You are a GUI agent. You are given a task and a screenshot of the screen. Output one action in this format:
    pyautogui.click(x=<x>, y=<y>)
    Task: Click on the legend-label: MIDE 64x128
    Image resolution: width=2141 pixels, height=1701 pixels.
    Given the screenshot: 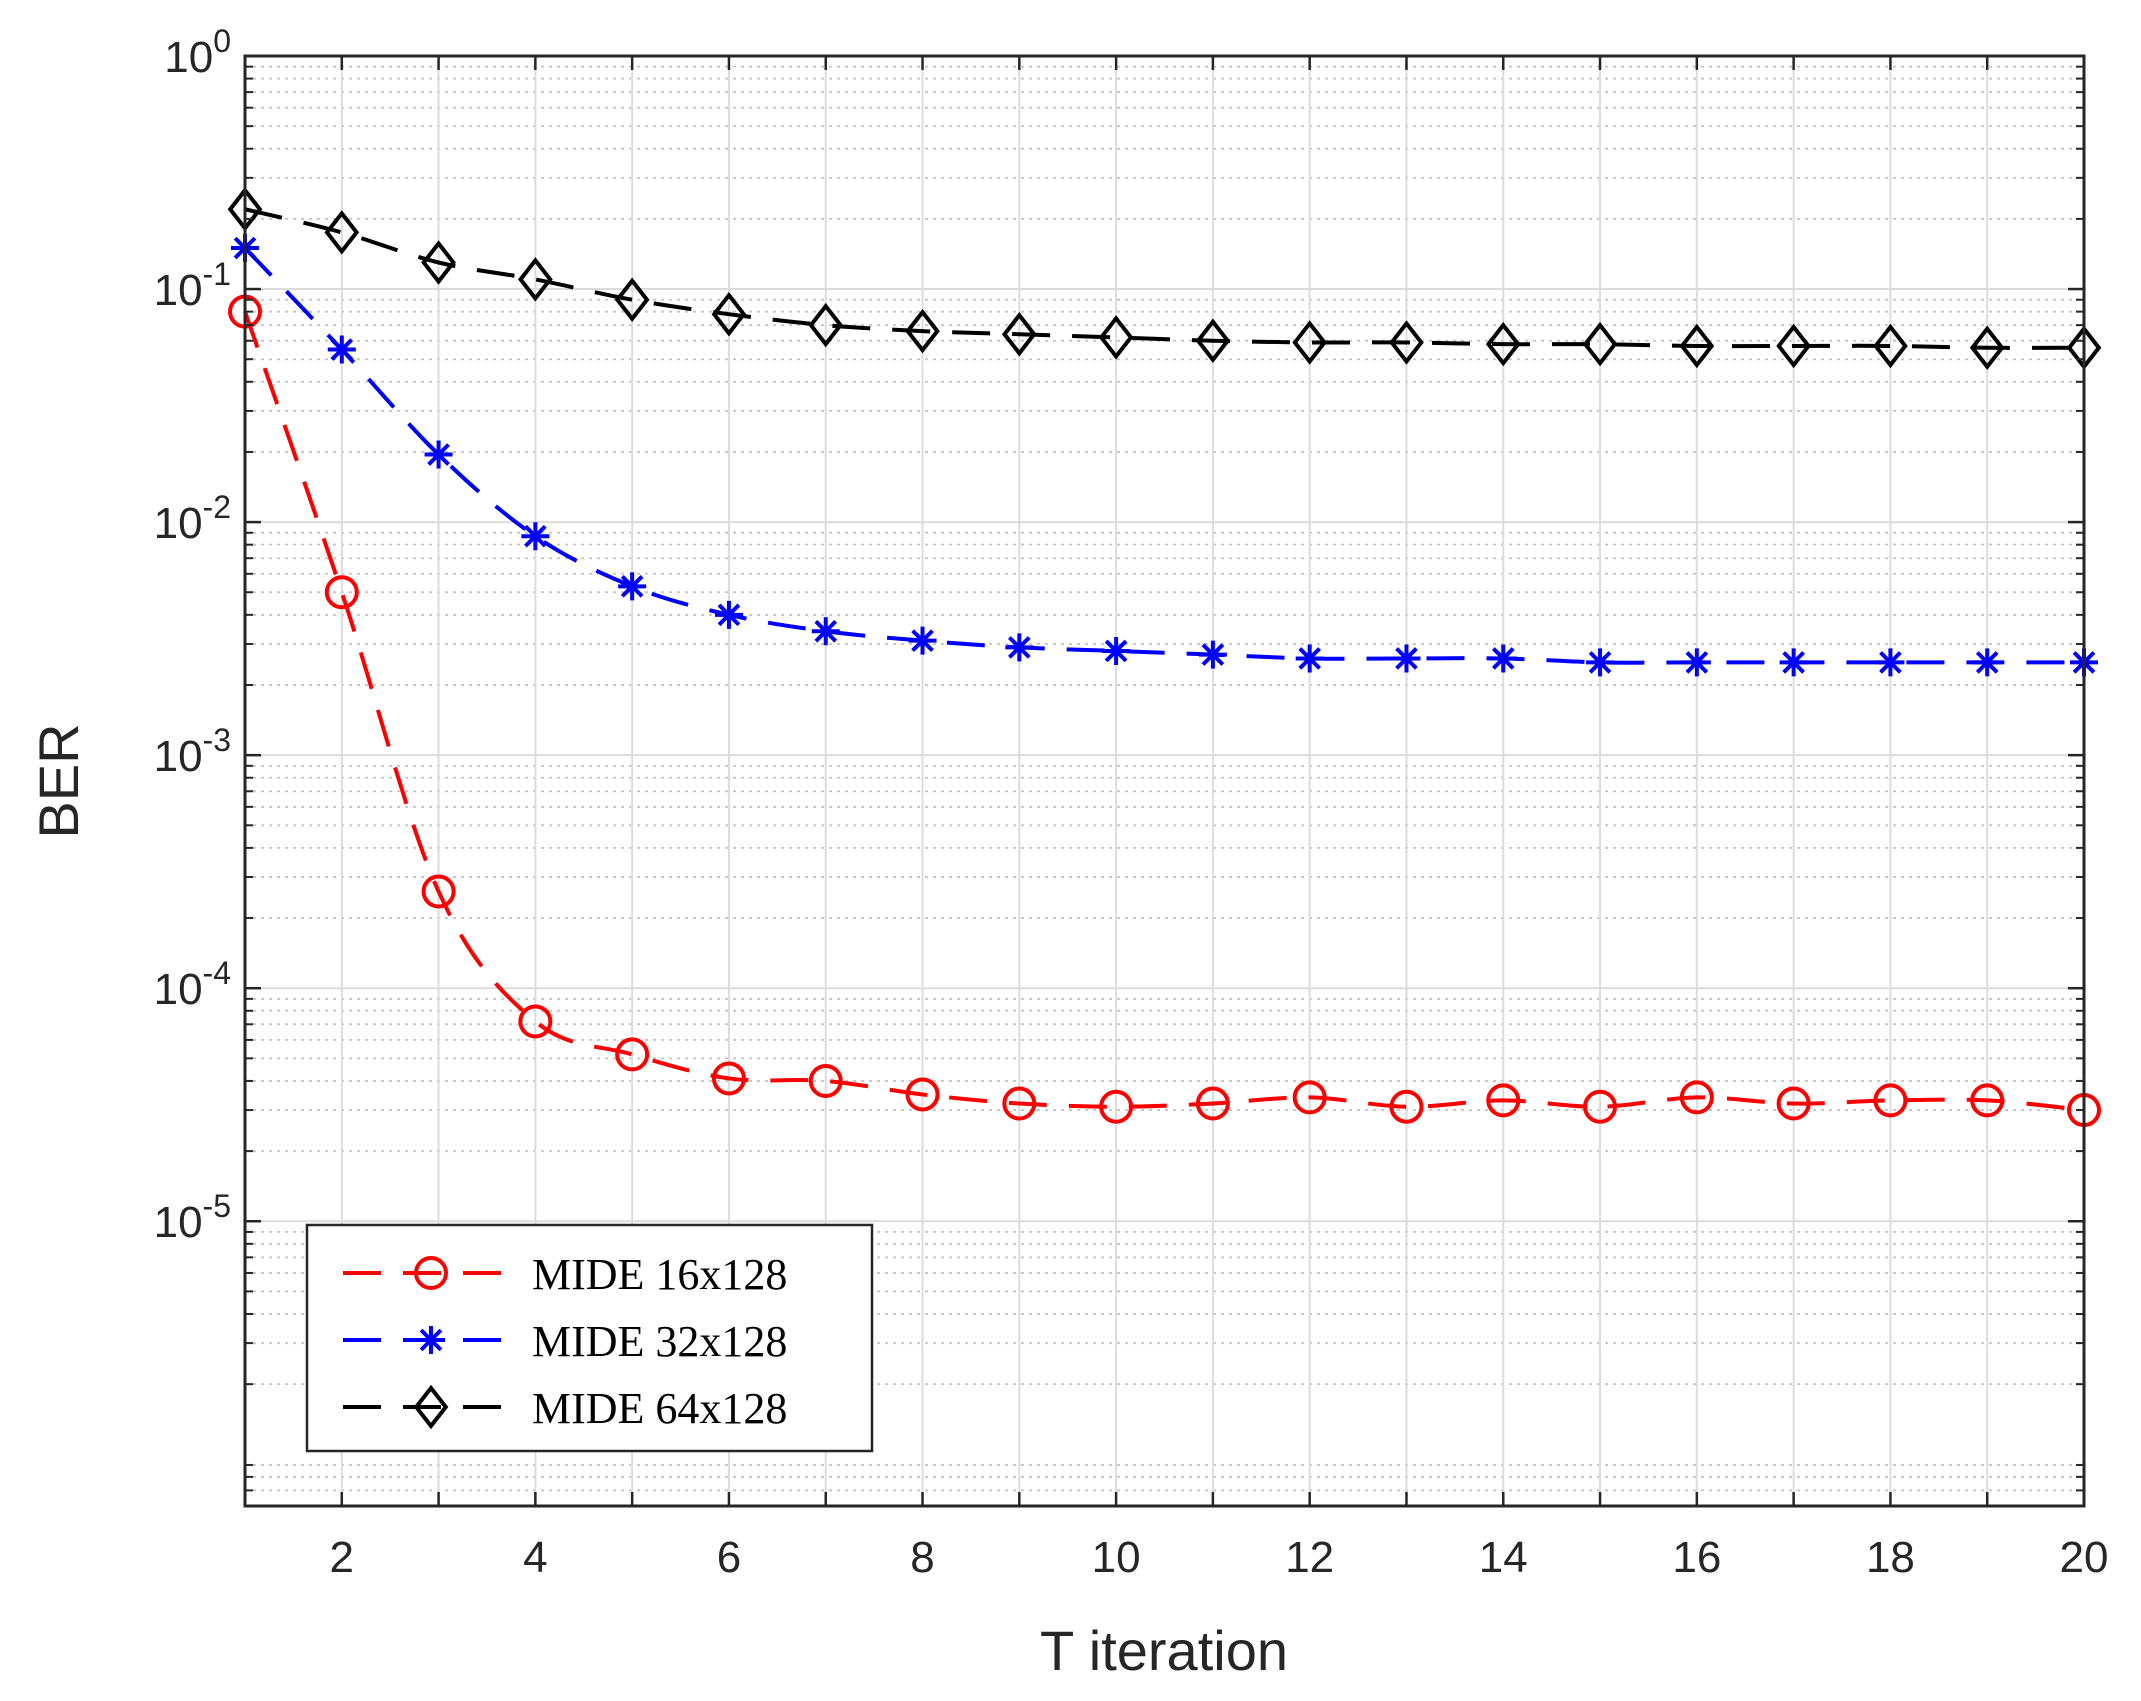 What is the action you would take?
    pyautogui.click(x=659, y=1408)
    